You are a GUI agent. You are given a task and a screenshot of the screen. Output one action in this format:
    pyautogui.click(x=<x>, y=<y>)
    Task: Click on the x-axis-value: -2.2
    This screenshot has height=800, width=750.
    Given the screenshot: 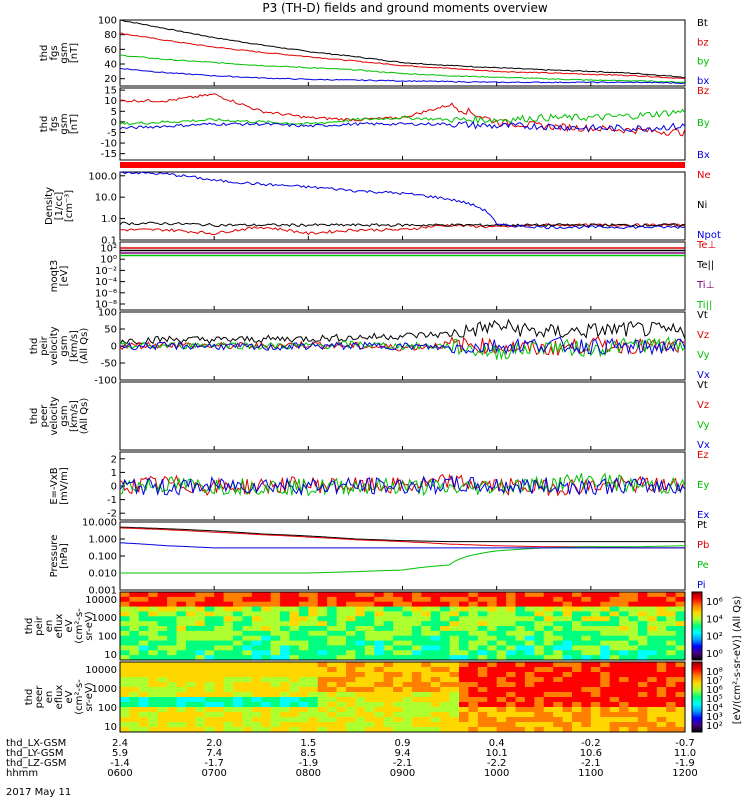 What is the action you would take?
    pyautogui.click(x=497, y=763)
    